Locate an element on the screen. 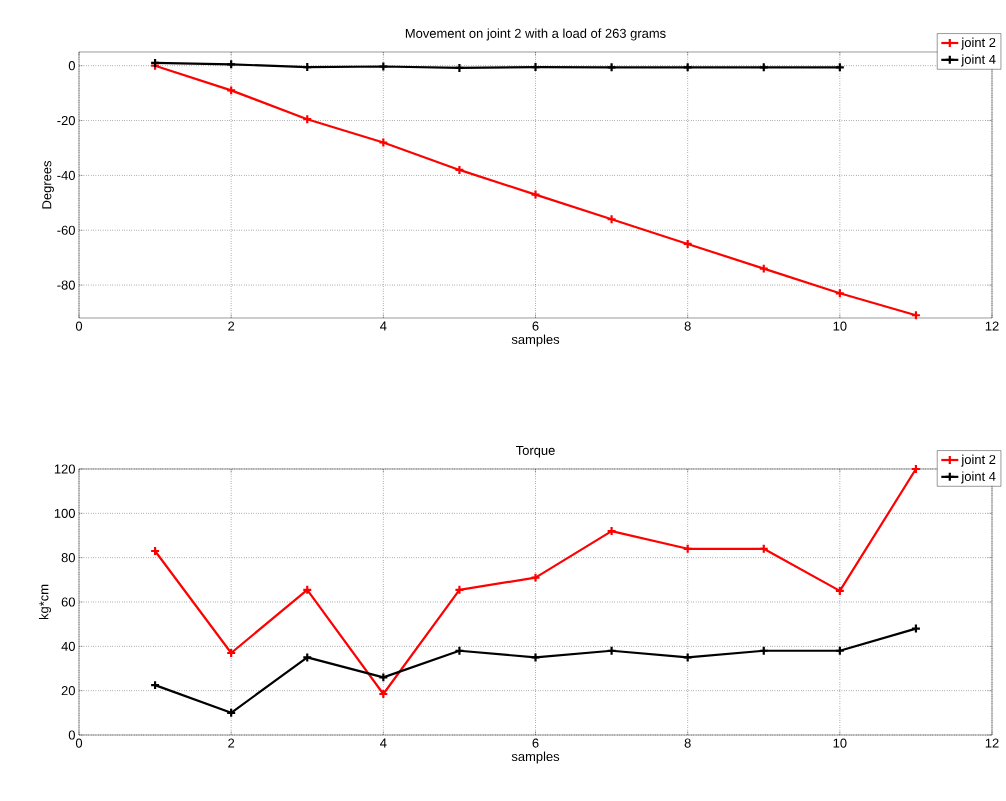 This screenshot has width=1006, height=801. y-tick-label: 20 is located at coordinates (68, 691).